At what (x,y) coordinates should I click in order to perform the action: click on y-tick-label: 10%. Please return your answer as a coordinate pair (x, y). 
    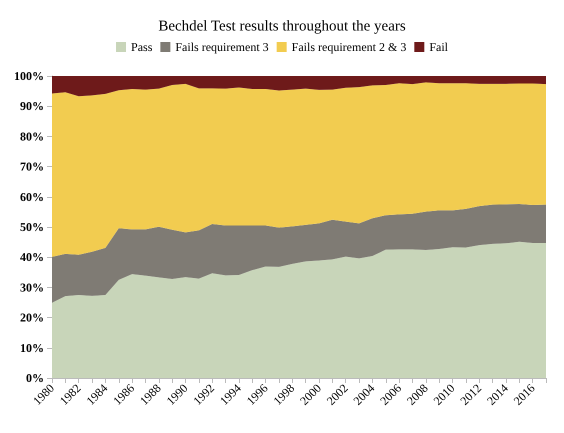
    Looking at the image, I should click on (32, 347).